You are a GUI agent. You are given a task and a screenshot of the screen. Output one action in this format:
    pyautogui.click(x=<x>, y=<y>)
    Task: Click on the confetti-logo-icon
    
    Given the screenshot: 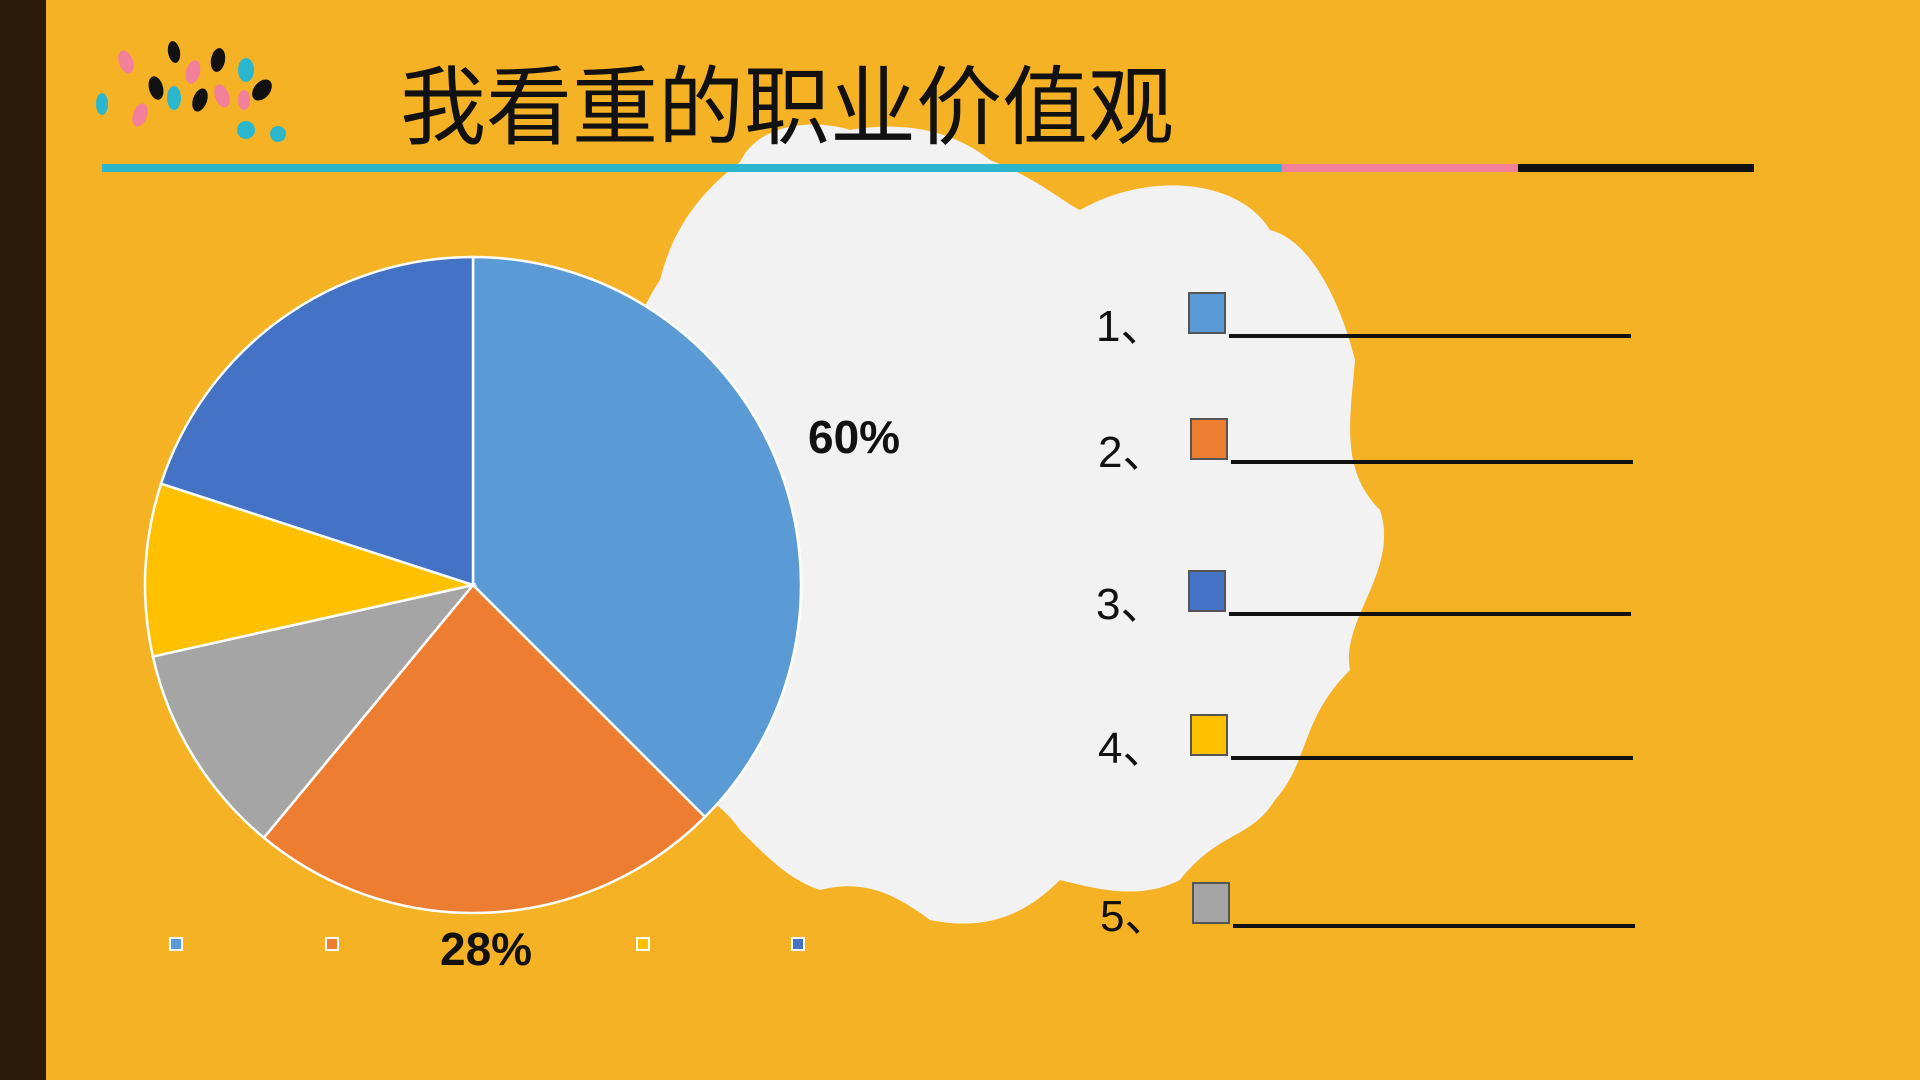 What is the action you would take?
    pyautogui.click(x=191, y=91)
    